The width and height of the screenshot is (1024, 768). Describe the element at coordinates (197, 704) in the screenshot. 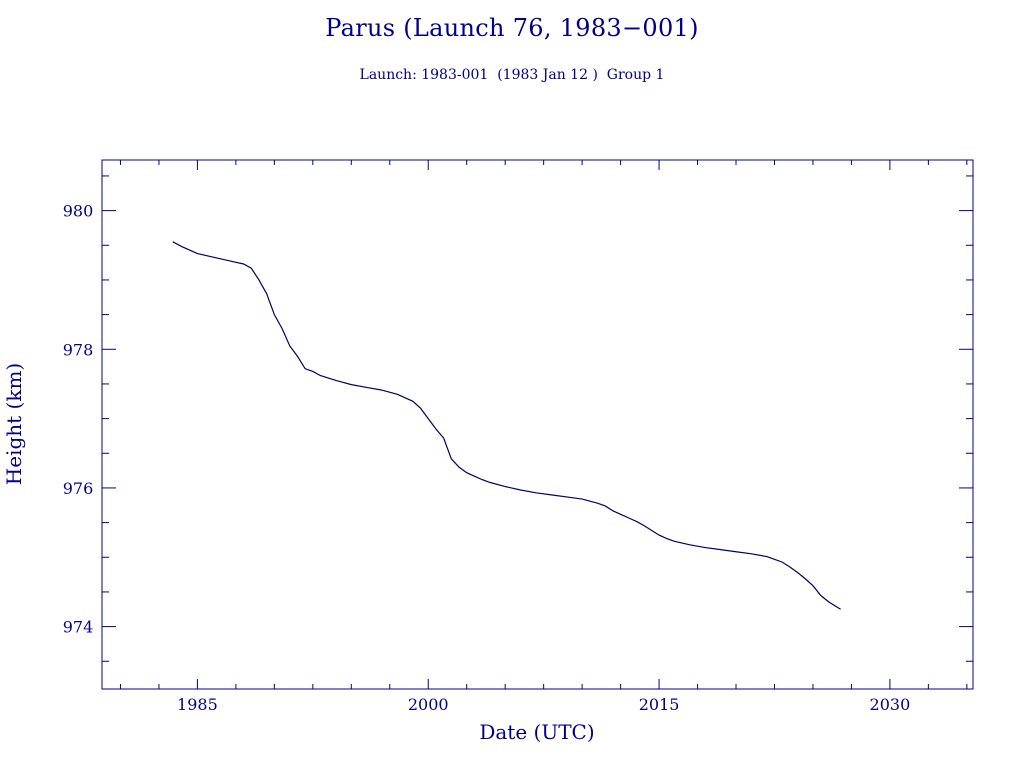

I see `x-tick-label: 1985` at that location.